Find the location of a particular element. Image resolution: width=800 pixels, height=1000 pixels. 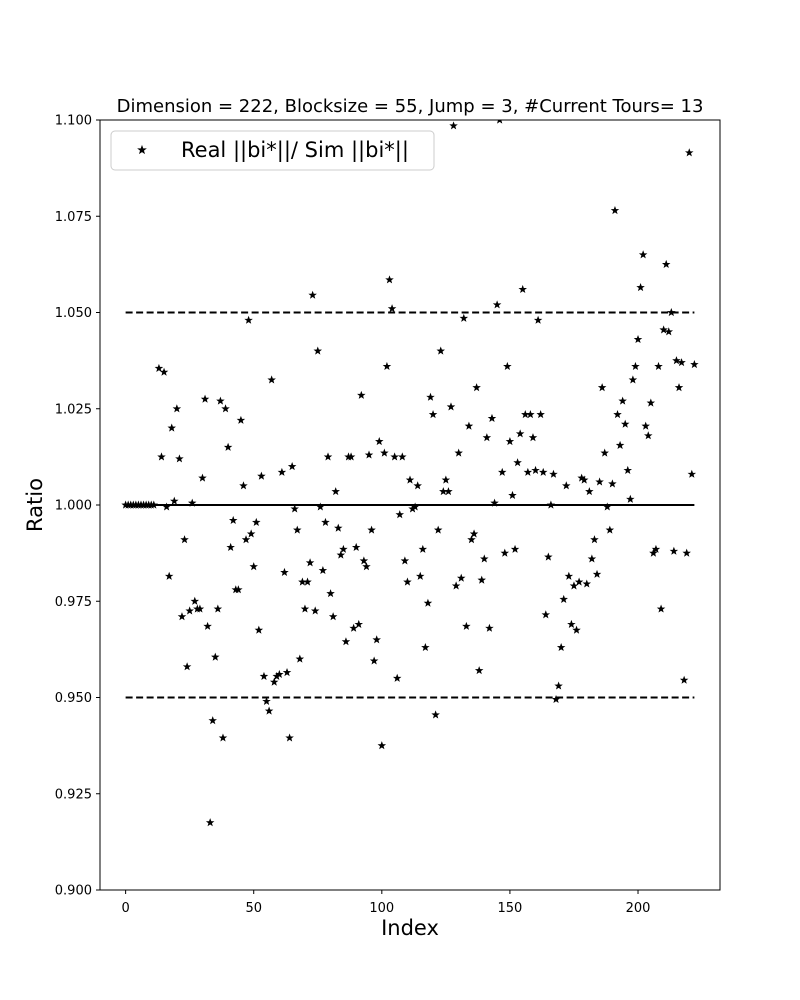

x-axis-ticks: 0 50 100 150 200 is located at coordinates (385, 903).